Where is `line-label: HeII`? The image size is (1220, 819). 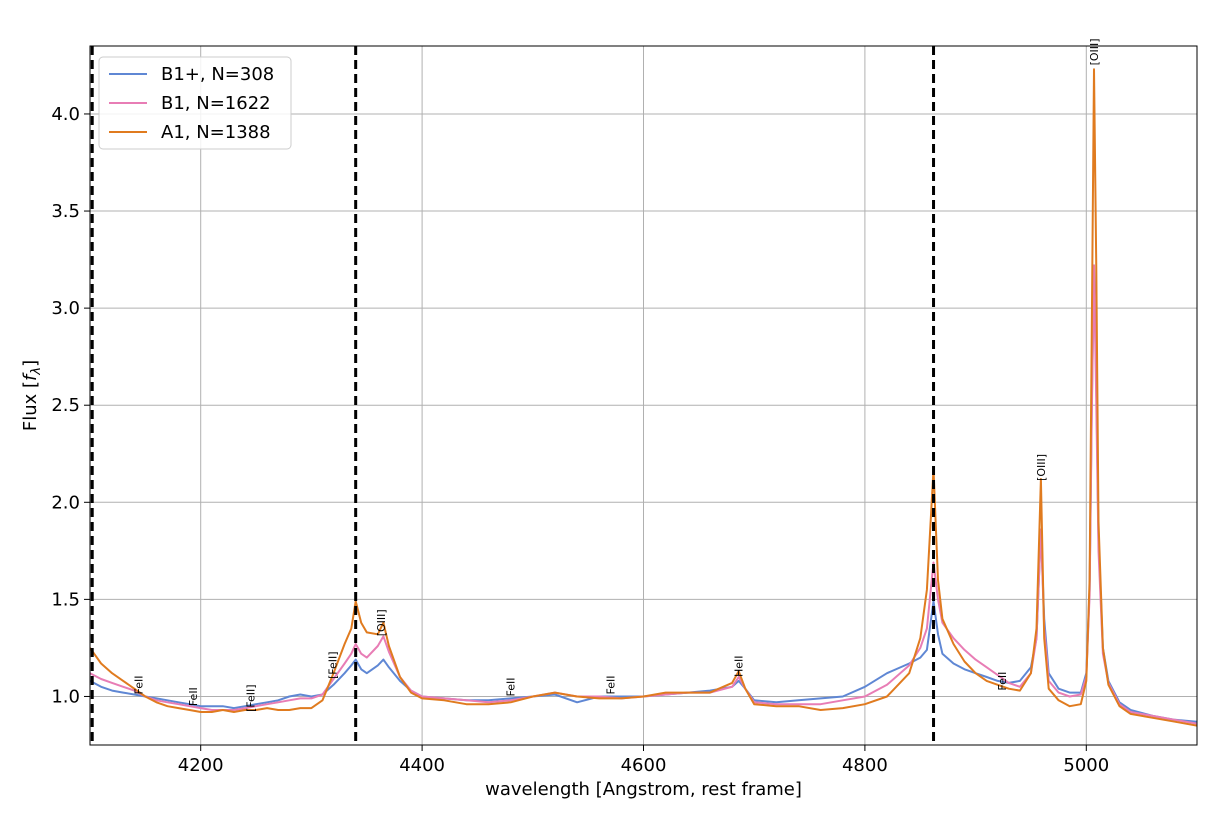 line-label: HeII is located at coordinates (739, 667).